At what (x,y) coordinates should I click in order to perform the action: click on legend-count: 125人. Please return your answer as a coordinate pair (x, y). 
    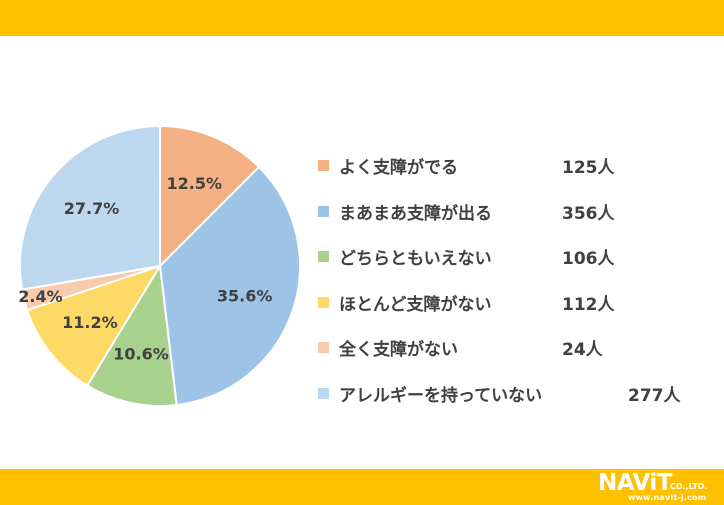
    Looking at the image, I should click on (588, 168).